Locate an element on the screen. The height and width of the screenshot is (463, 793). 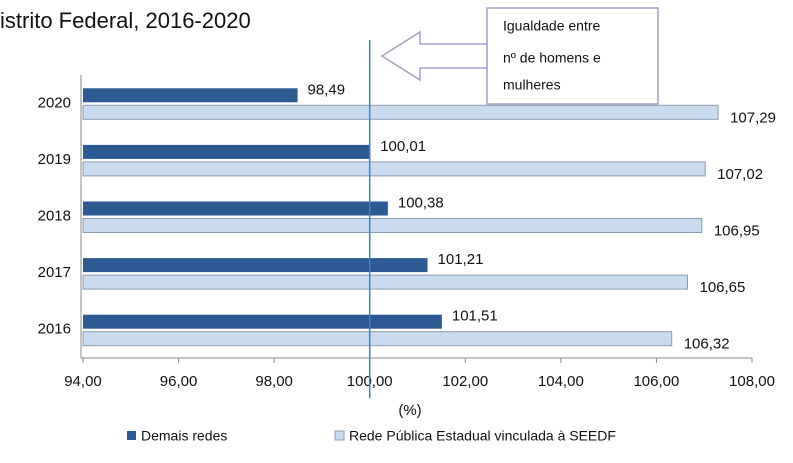
value-label: 106,65 is located at coordinates (722, 287).